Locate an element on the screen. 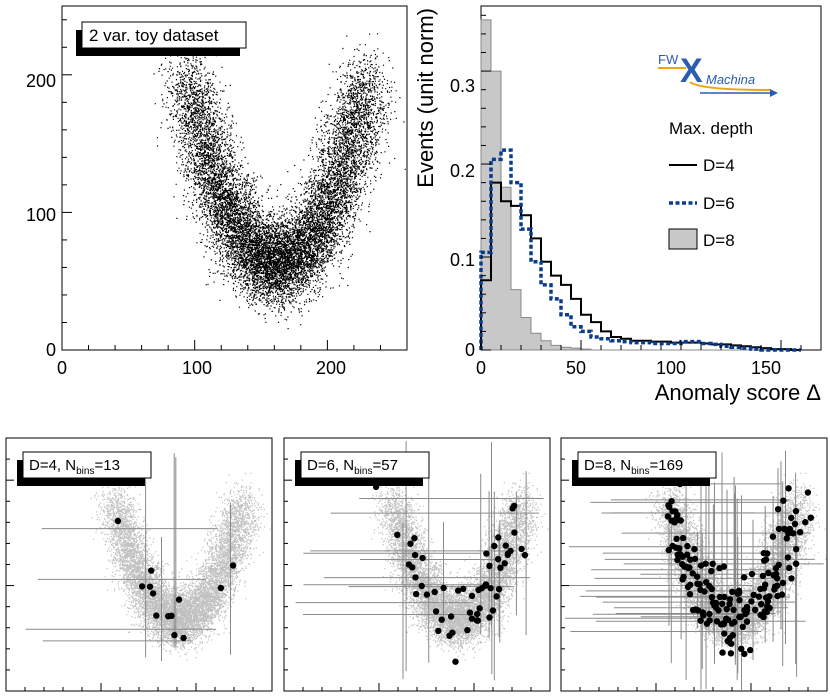 The height and width of the screenshot is (696, 830). title-box-face is located at coordinates (164, 35).